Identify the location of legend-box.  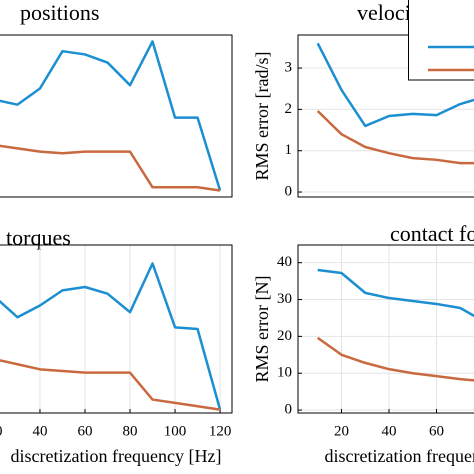
(441, 40).